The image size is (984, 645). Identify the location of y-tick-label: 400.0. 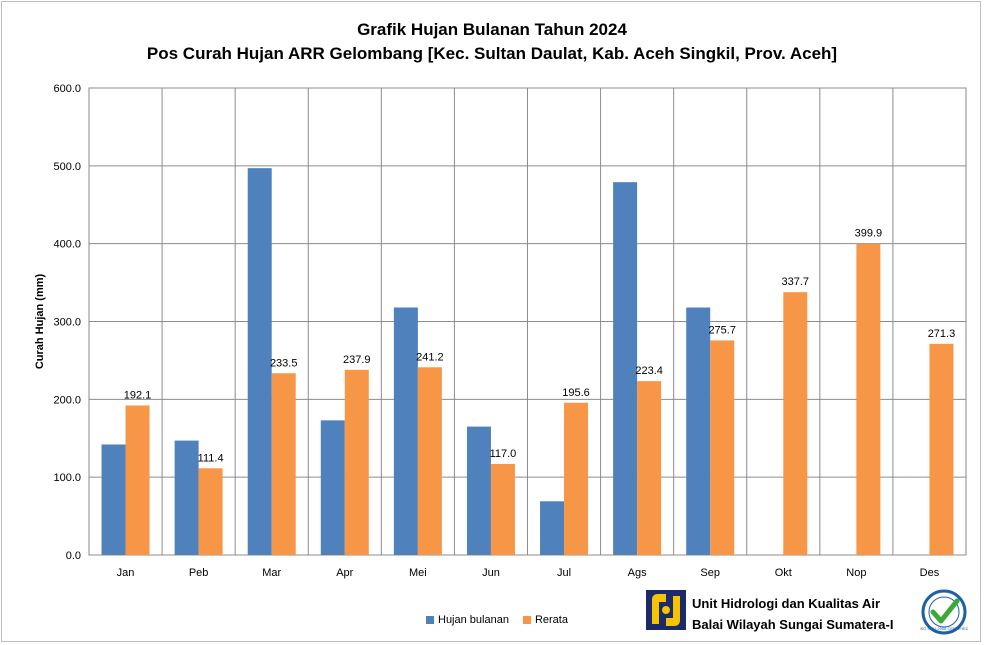
(67, 245).